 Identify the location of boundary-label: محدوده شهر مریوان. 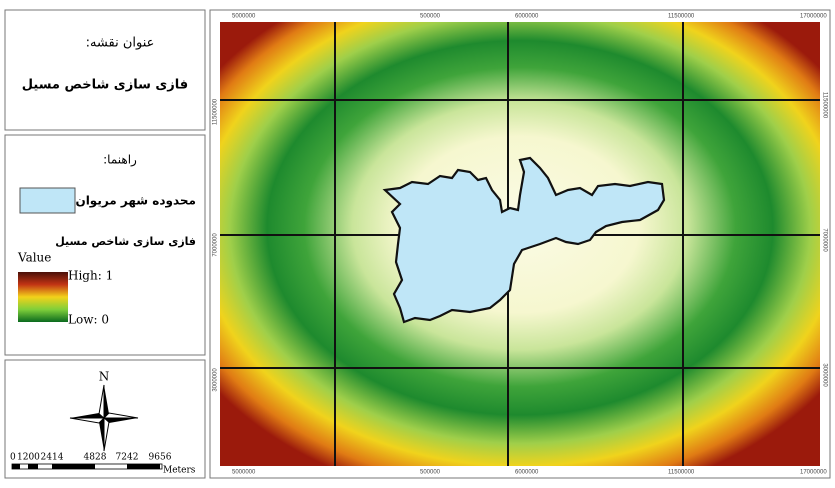
(135, 201).